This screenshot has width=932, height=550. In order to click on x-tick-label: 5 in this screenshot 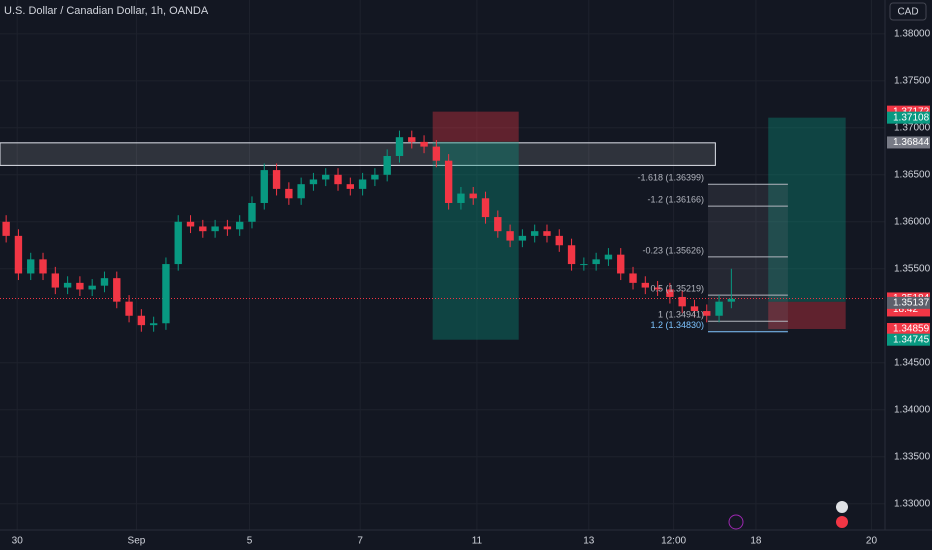, I will do `click(250, 541)`.